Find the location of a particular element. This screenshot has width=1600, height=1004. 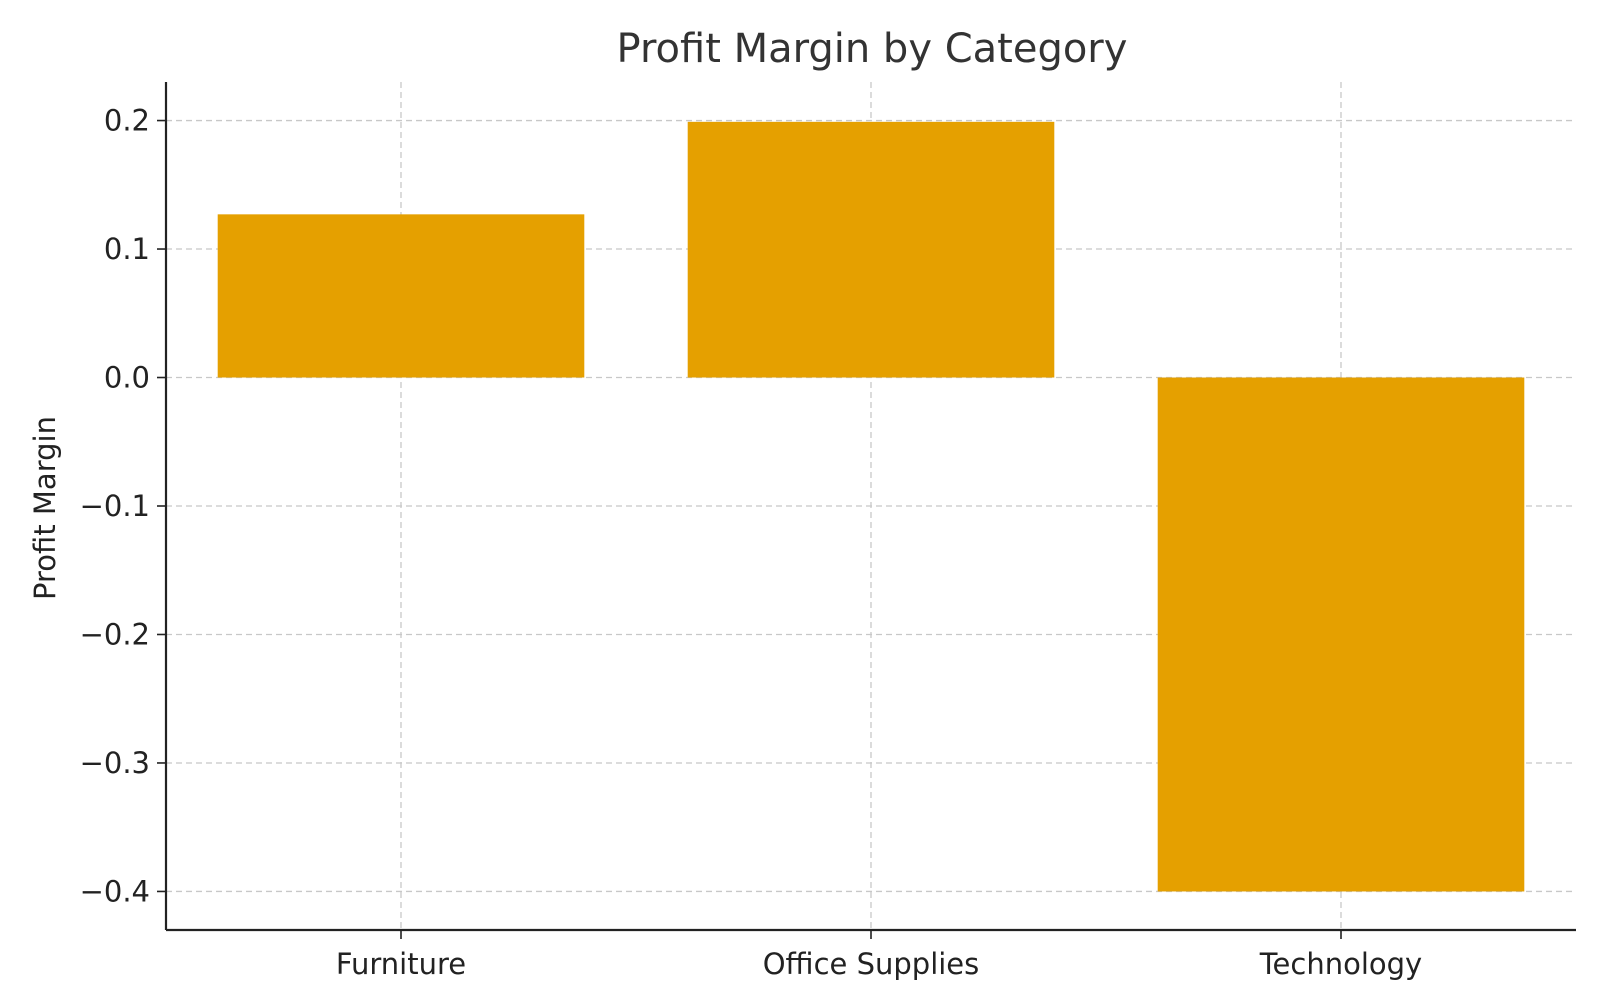

y-tick-label: −0.4 is located at coordinates (115, 891).